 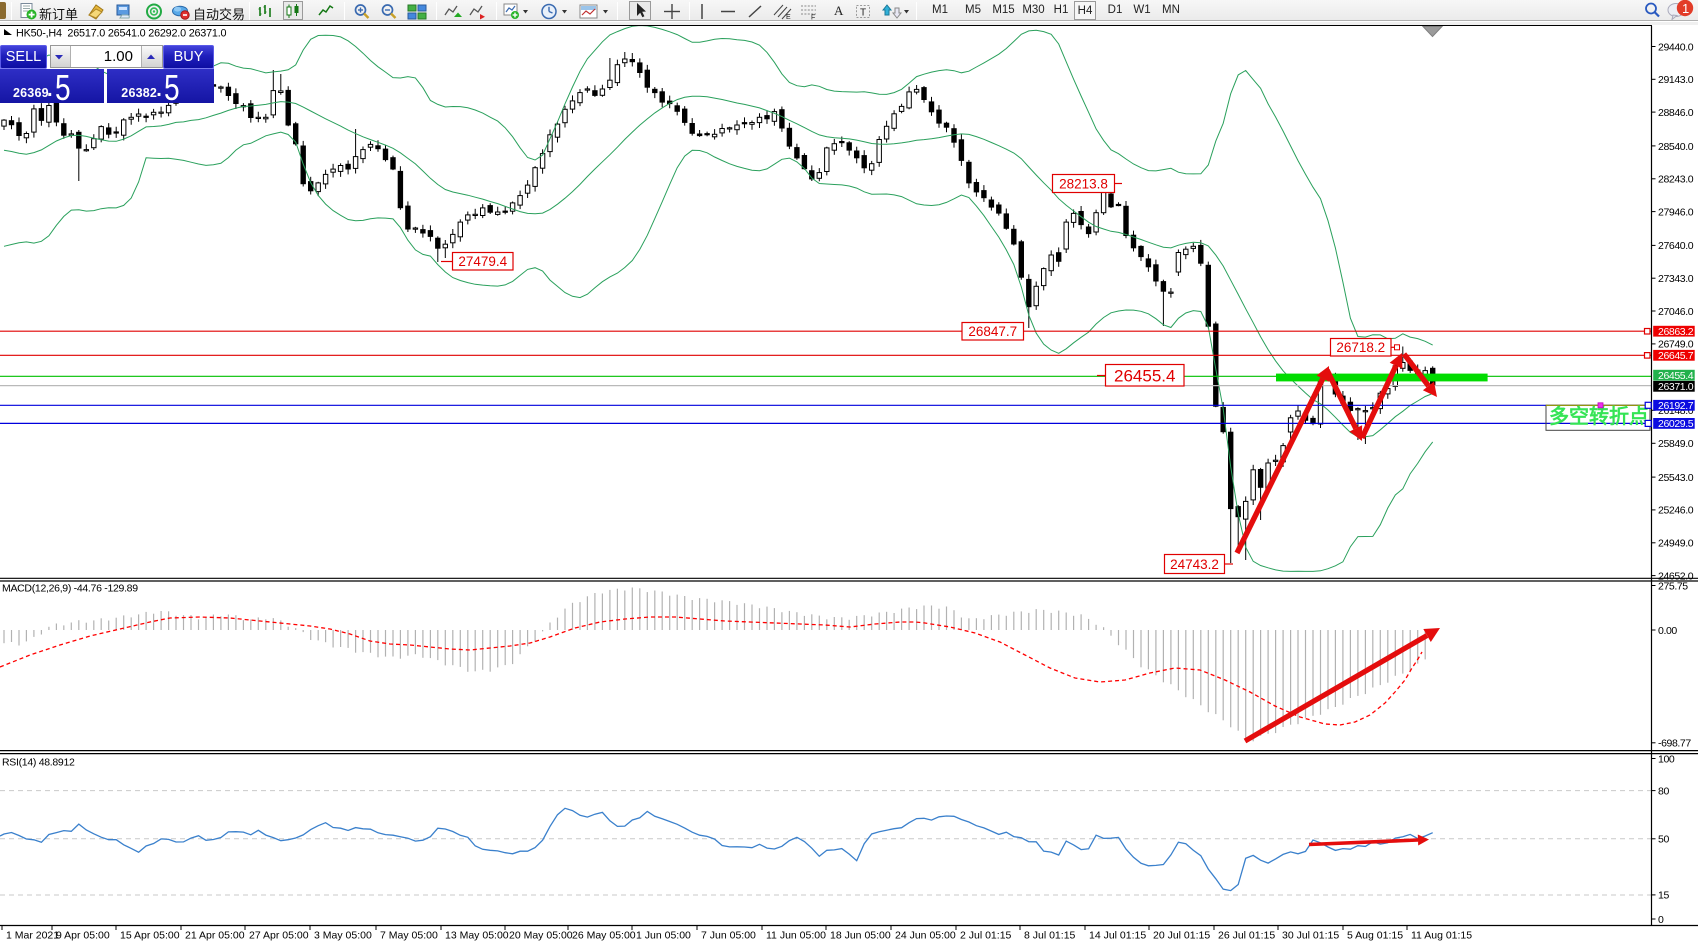 What do you see at coordinates (1676, 356) in the screenshot?
I see `svg-text: 26645.7` at bounding box center [1676, 356].